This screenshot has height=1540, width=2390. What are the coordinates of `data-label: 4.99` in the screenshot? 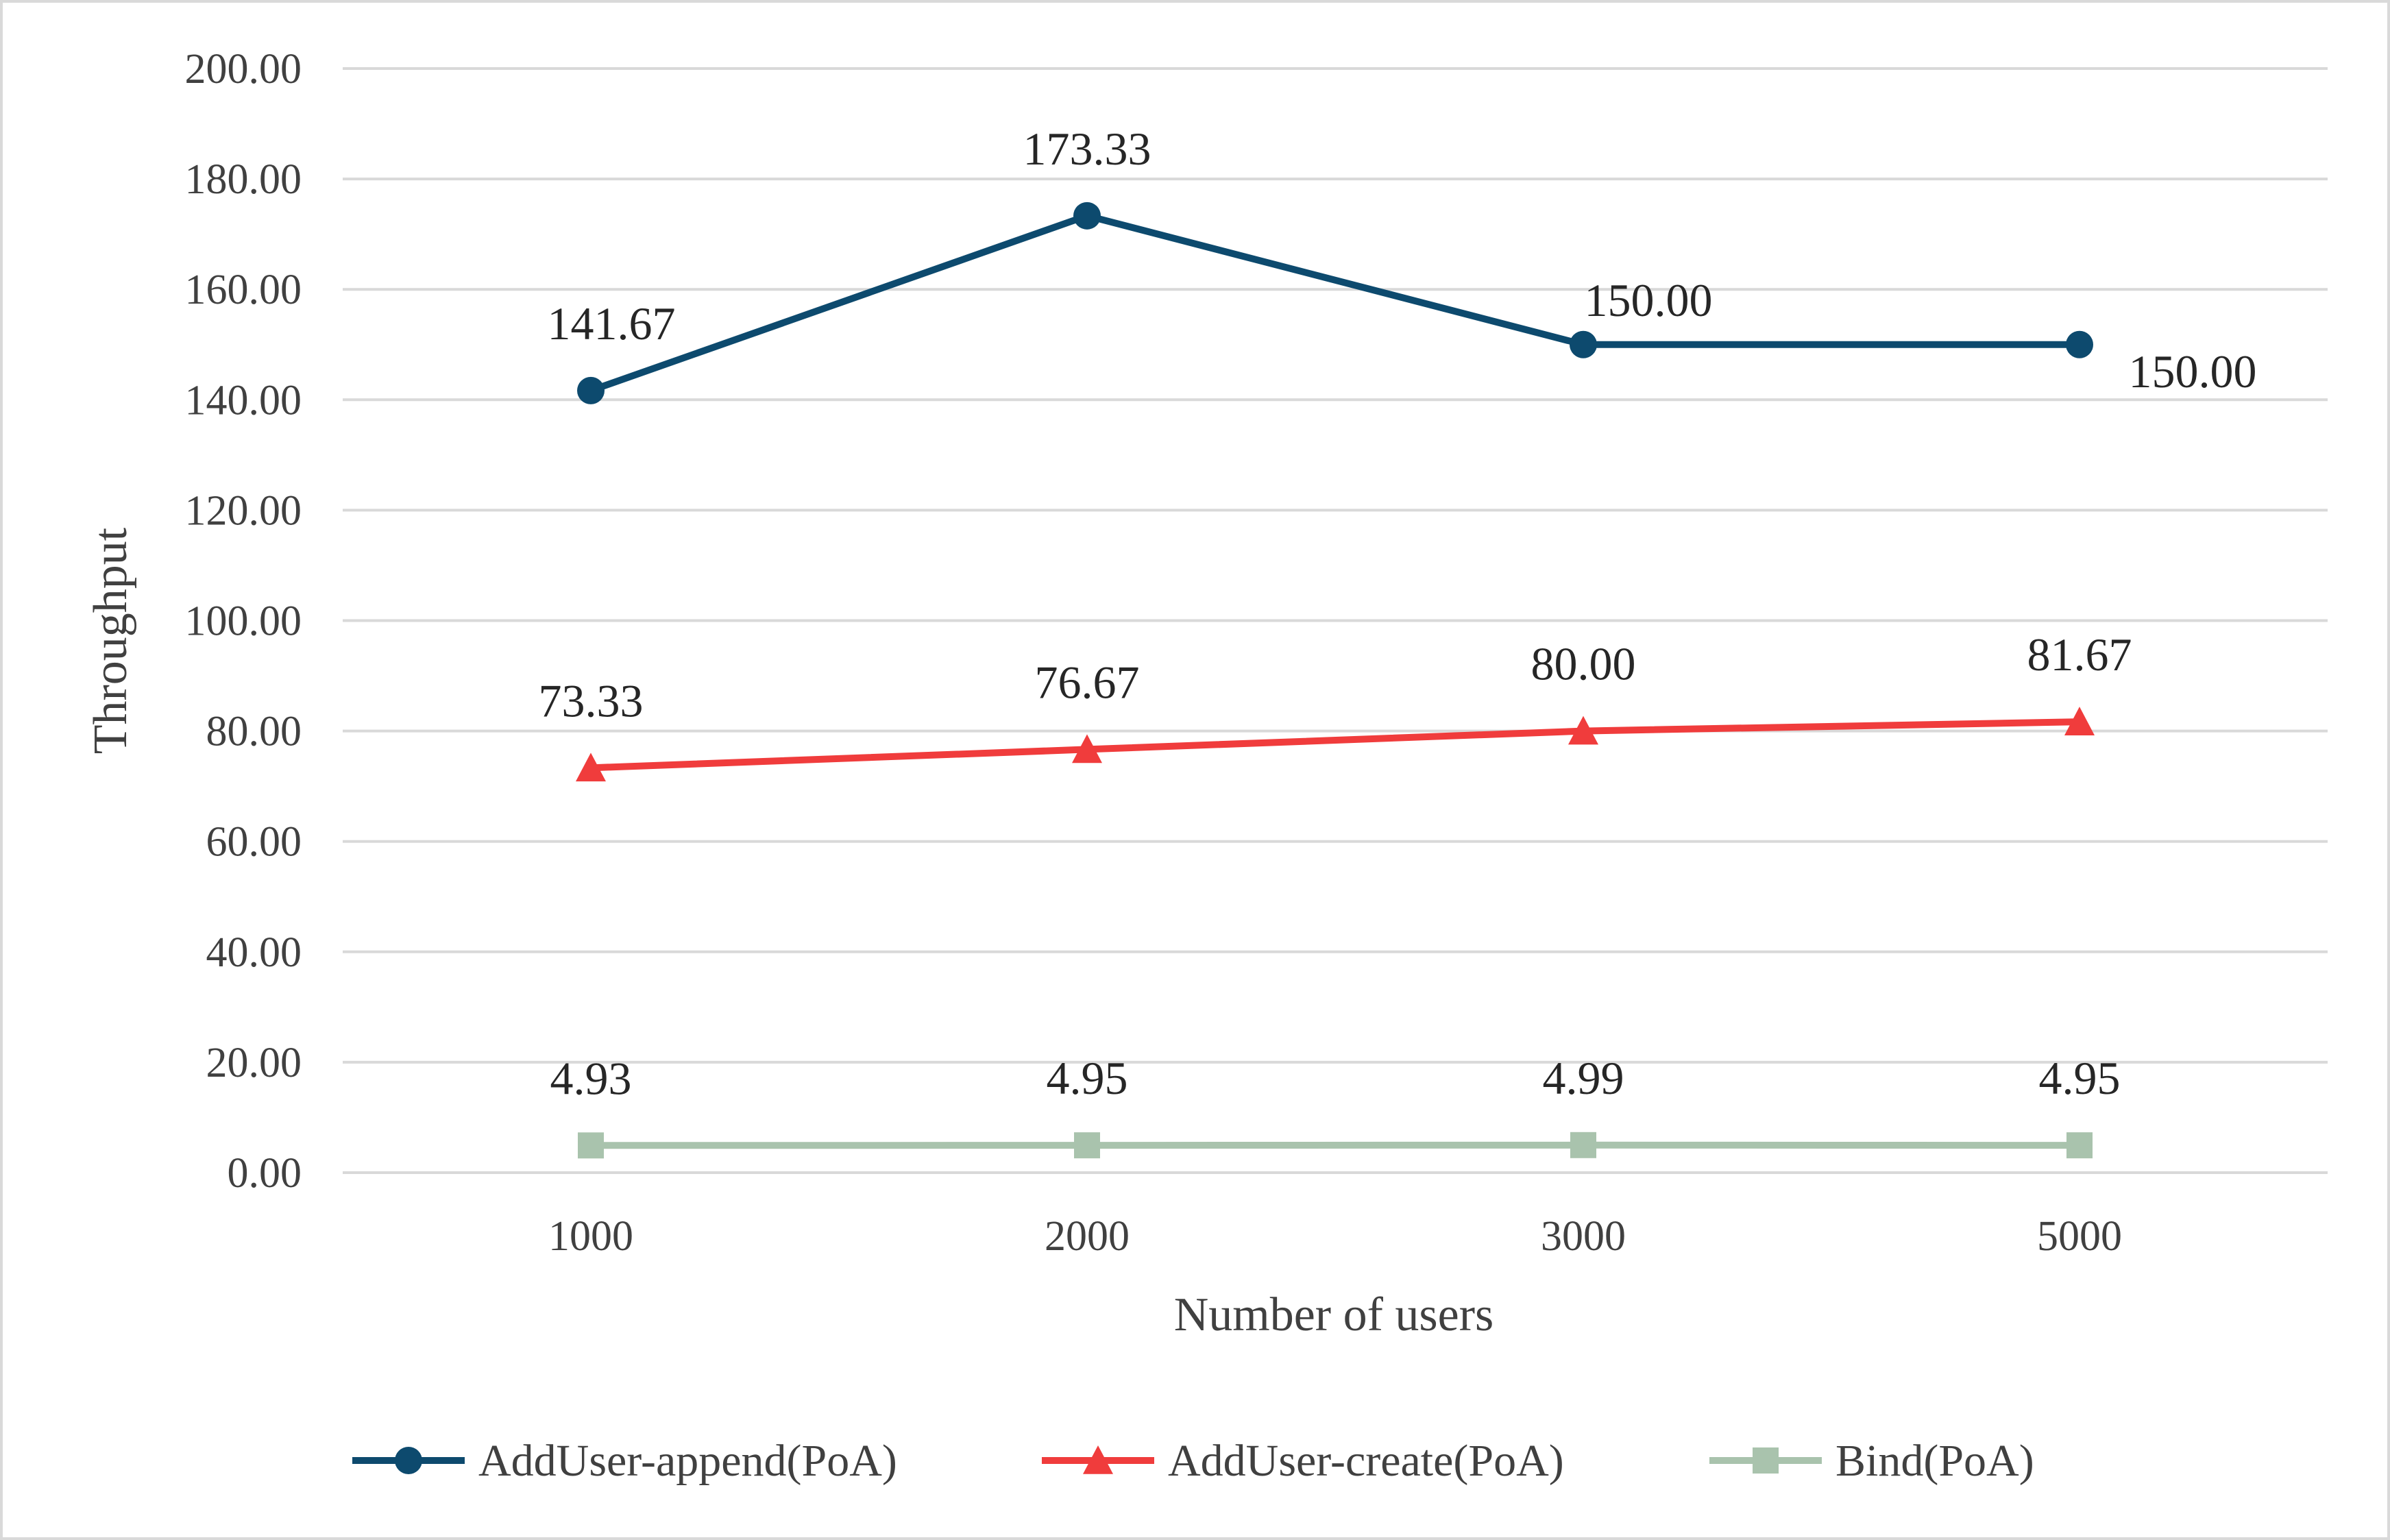 It's located at (1583, 1078).